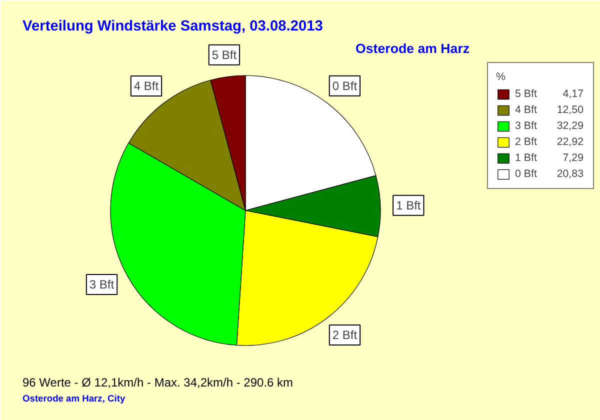 This screenshot has height=420, width=600. What do you see at coordinates (526, 142) in the screenshot?
I see `legend-label: 2 Bft` at bounding box center [526, 142].